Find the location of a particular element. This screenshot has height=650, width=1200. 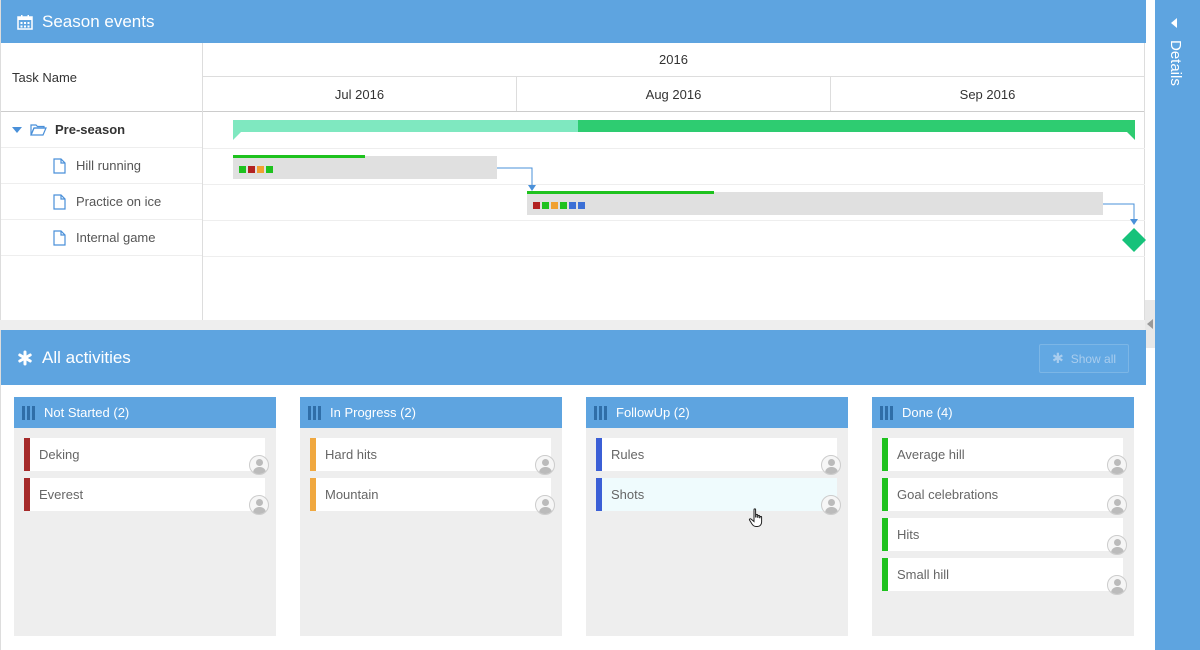

expand-details-icon is located at coordinates (1174, 23).